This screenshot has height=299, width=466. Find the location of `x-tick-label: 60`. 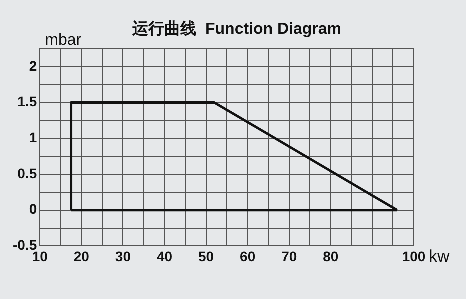

x-tick-label: 60 is located at coordinates (248, 256).